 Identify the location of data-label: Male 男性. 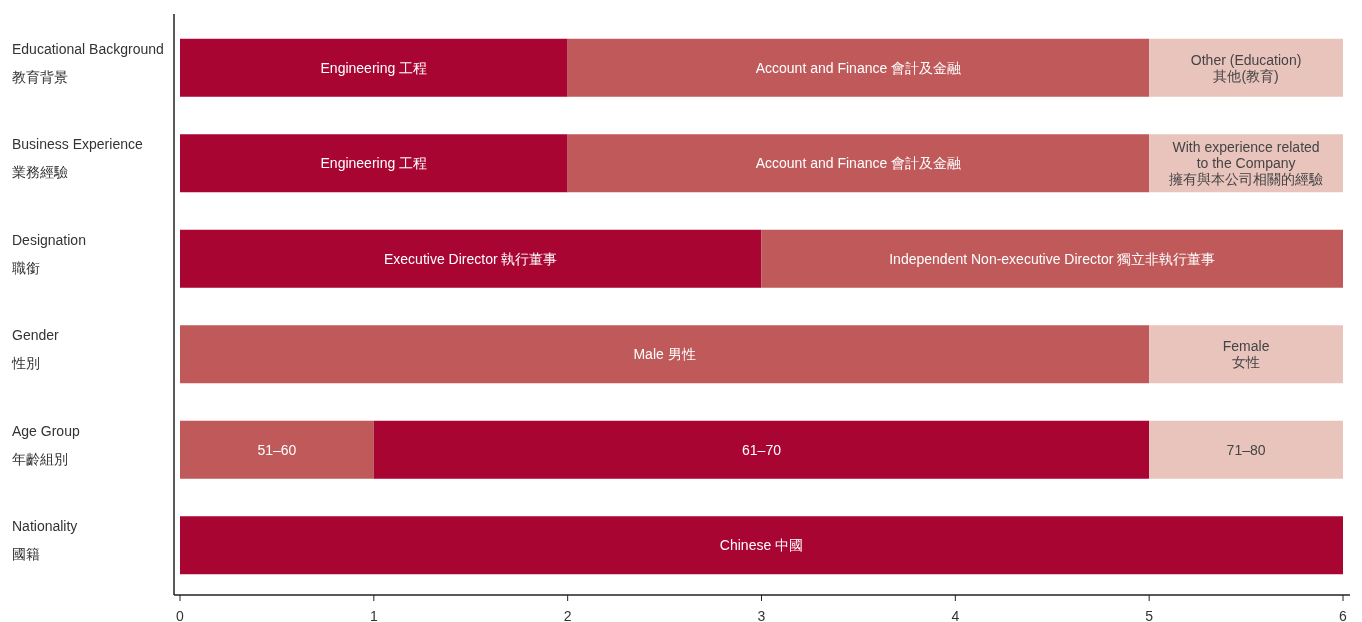
(664, 354).